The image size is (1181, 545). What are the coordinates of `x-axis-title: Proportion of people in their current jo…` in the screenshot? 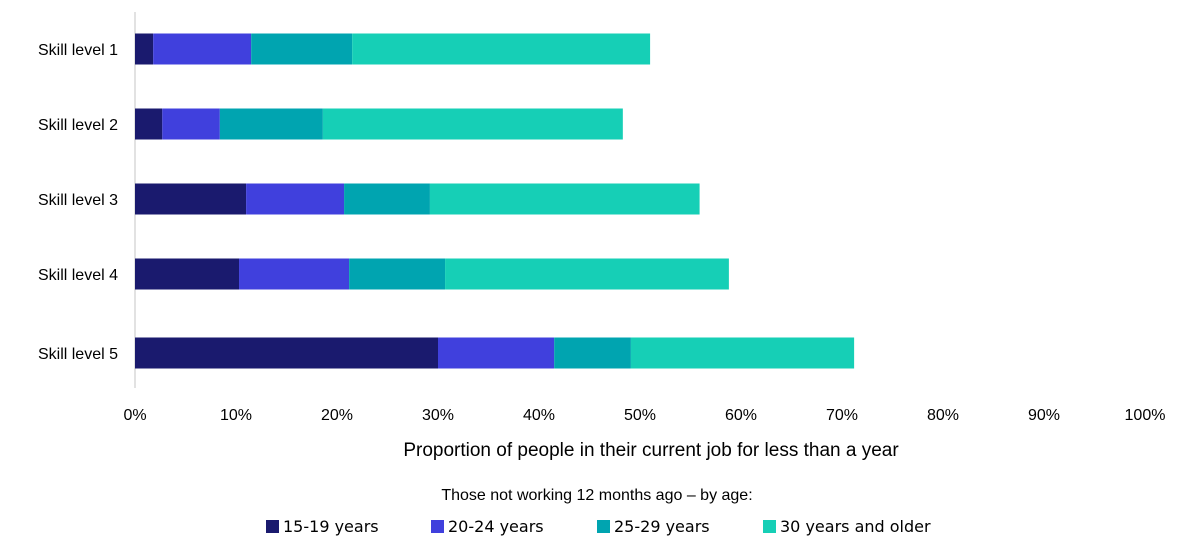 It's located at (651, 450).